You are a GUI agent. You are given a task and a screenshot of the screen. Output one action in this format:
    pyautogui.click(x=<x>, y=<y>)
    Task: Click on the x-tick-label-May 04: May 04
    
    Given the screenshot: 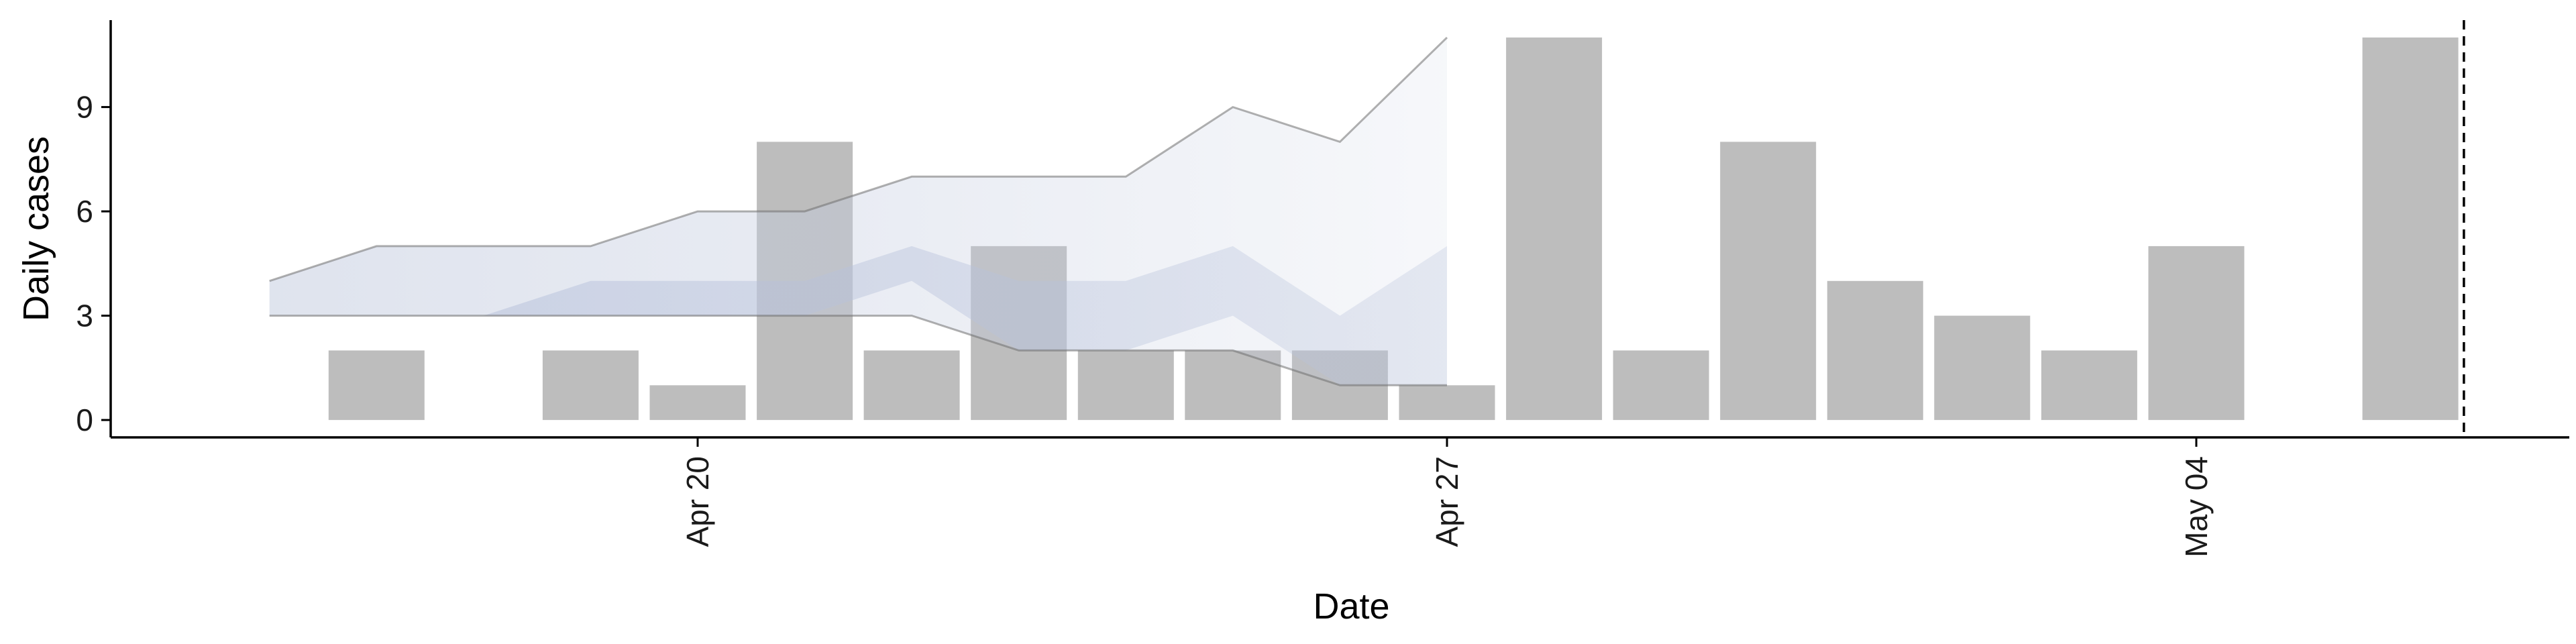 What is the action you would take?
    pyautogui.click(x=2196, y=506)
    